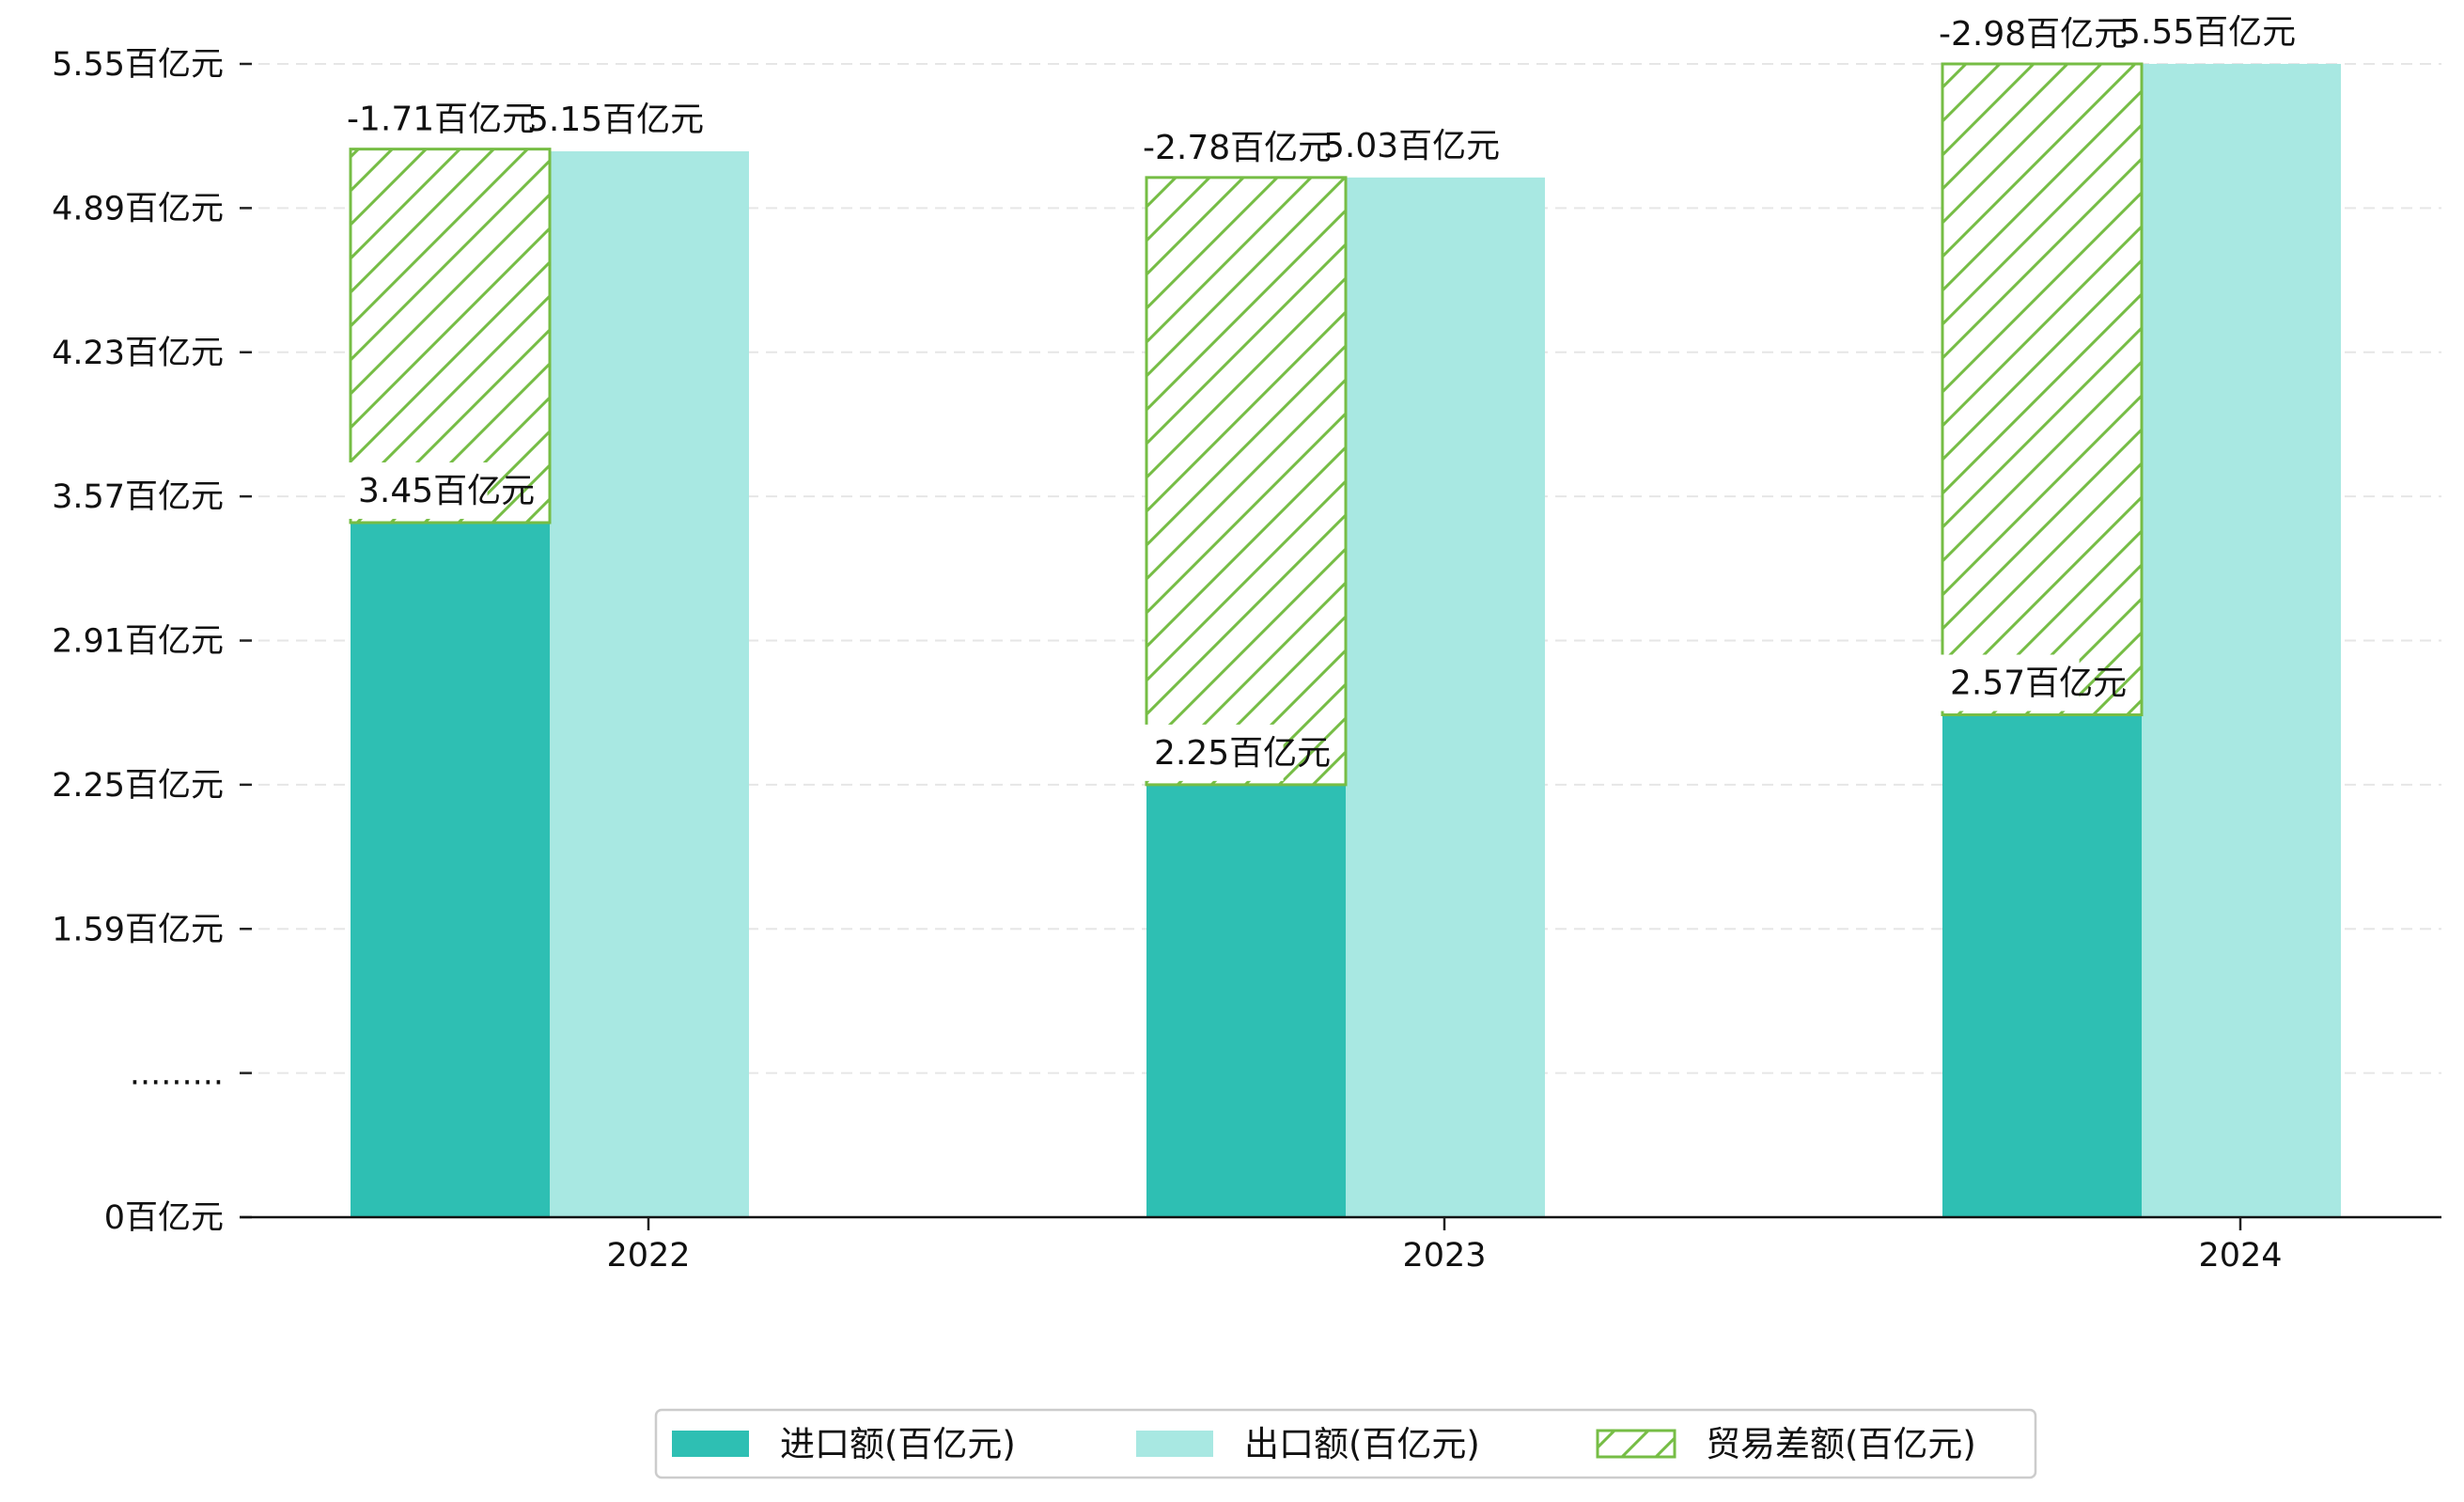  I want to click on balance-label-2022-bg, so click(414, 119).